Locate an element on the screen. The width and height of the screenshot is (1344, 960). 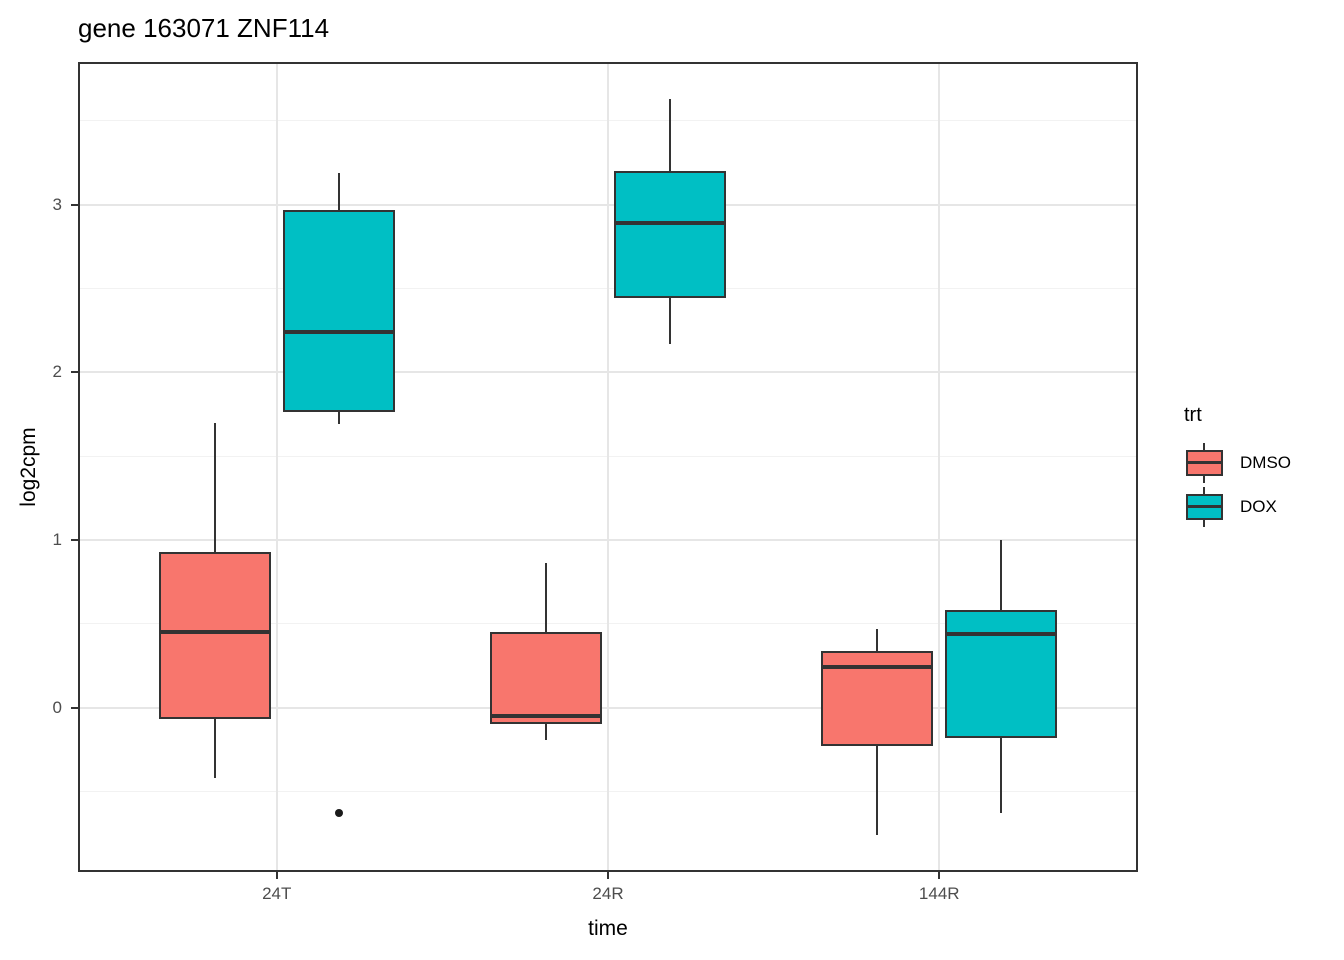
outlier-point is located at coordinates (338, 813).